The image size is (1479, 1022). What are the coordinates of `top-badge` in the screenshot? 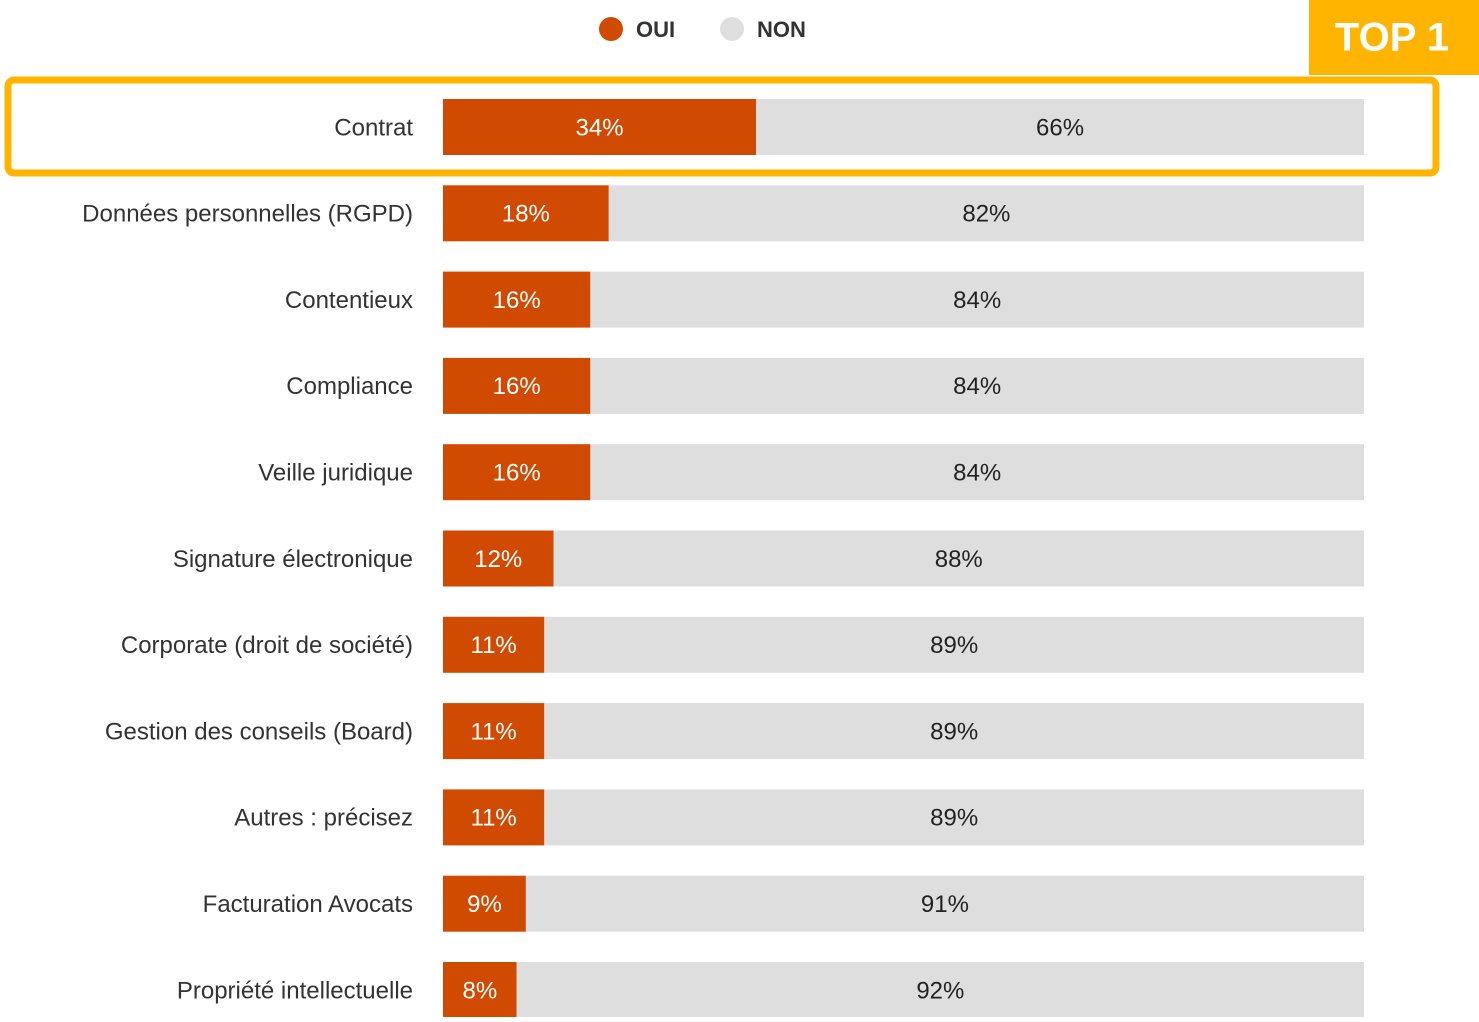 It's located at (1394, 37).